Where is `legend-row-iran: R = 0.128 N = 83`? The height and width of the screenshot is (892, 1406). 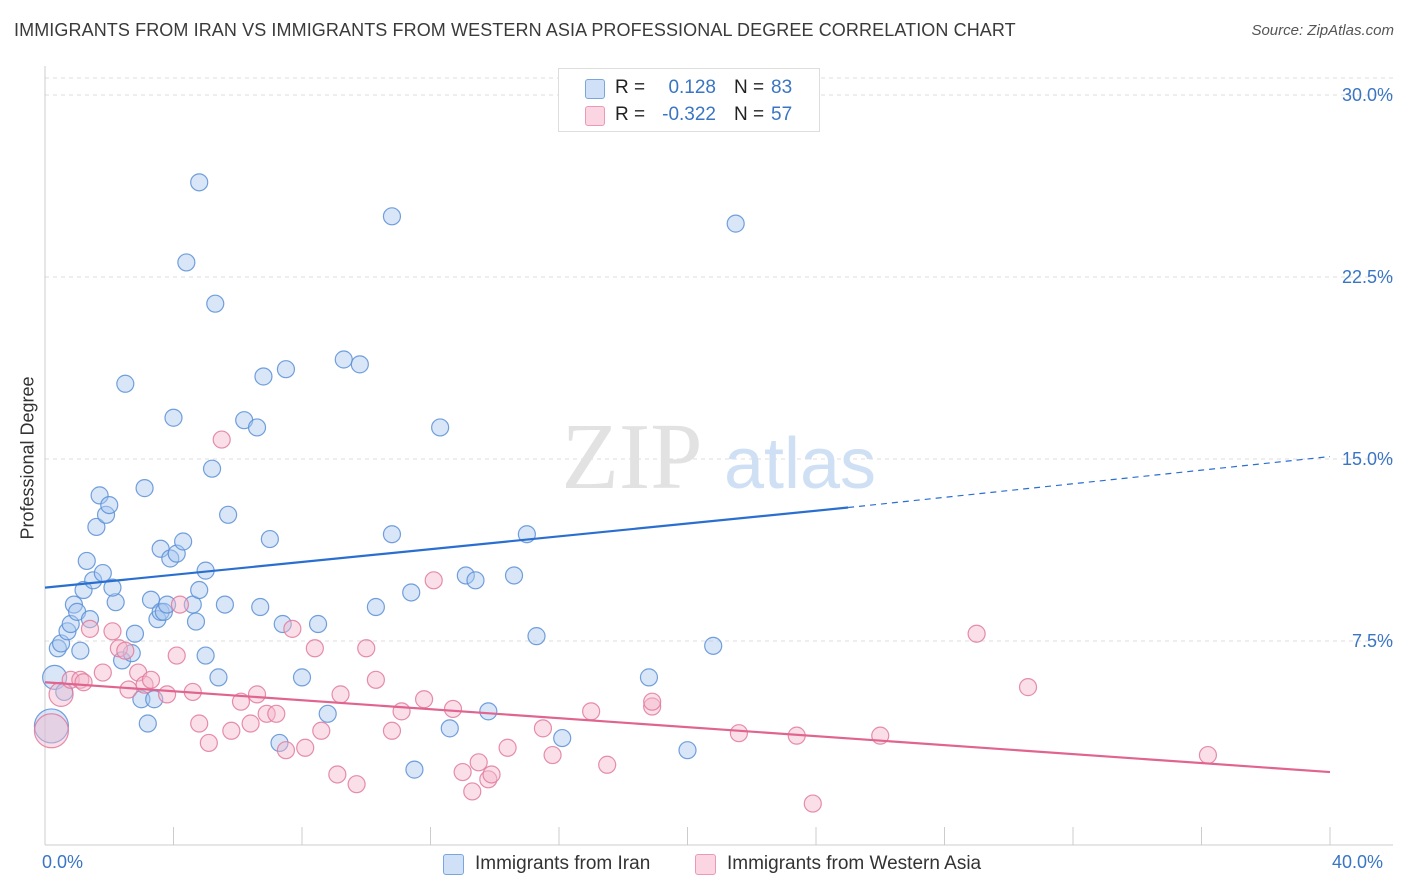
legend-row-iran: R = 0.128 N = 83 is located at coordinates (689, 88).